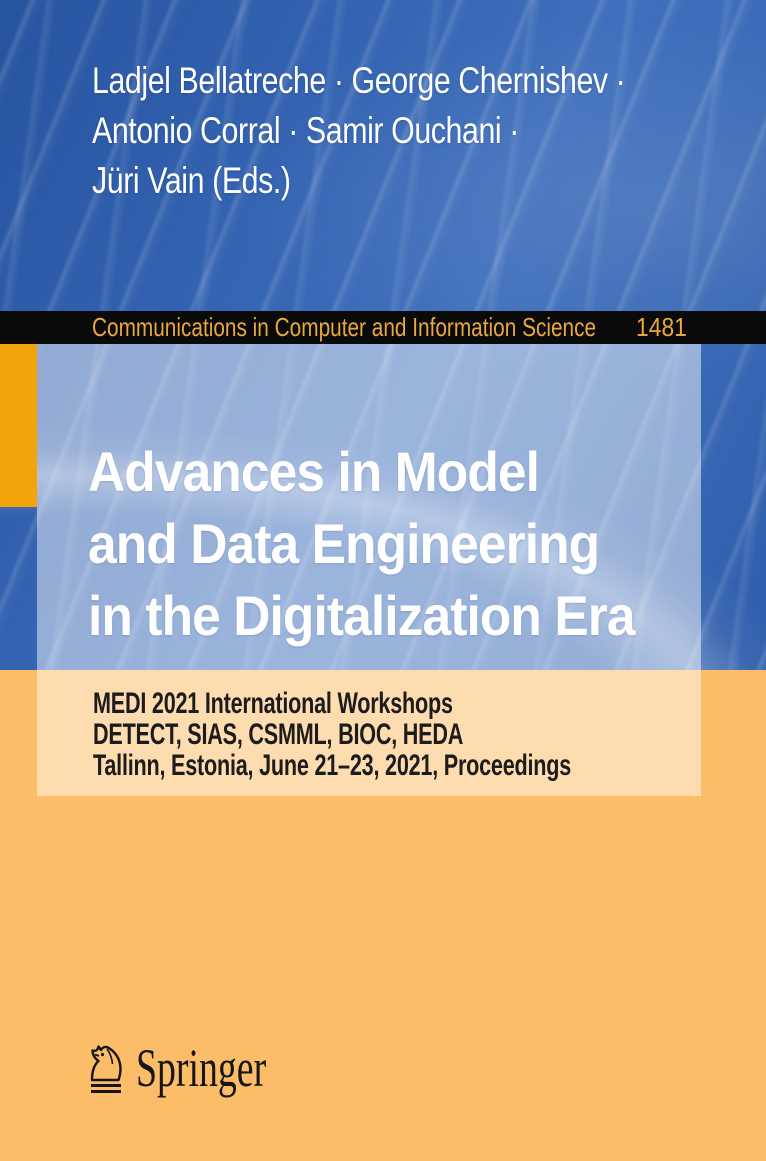 The image size is (766, 1161). What do you see at coordinates (661, 327) in the screenshot?
I see `series-volume-number: 1481` at bounding box center [661, 327].